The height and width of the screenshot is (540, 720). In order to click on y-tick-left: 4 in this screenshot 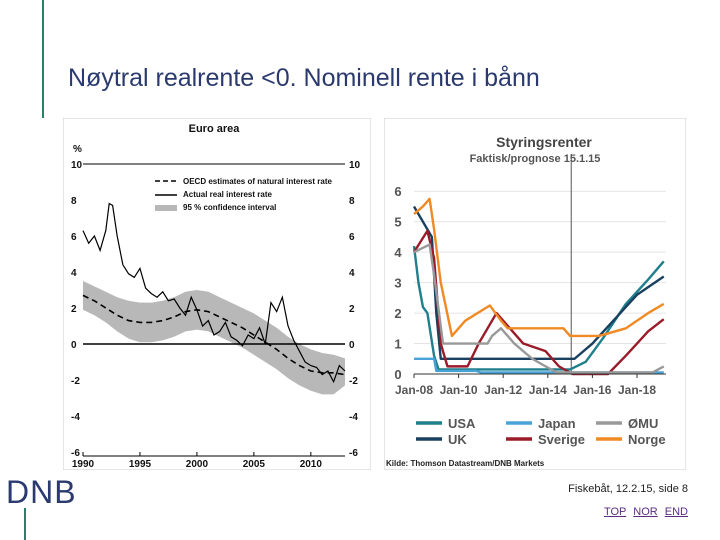, I will do `click(74, 273)`.